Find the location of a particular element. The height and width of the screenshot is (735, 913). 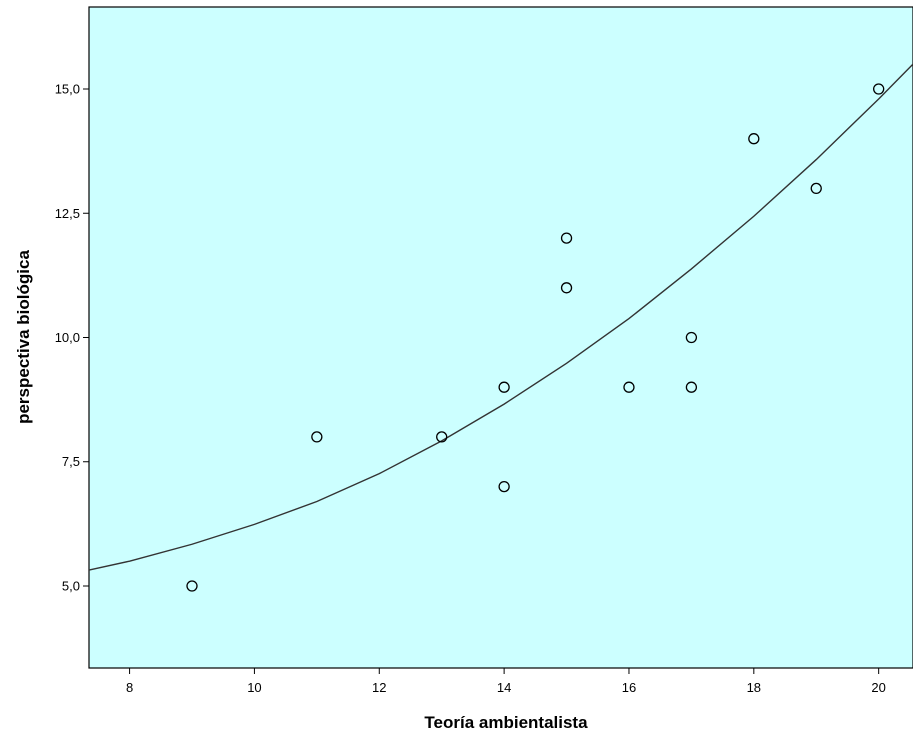

y-axis-title: perspectiva biológica is located at coordinates (23, 337).